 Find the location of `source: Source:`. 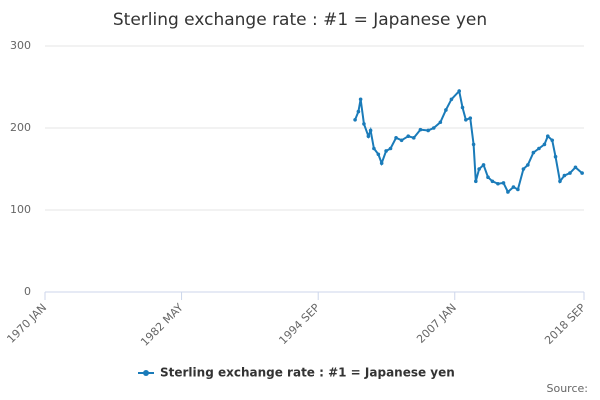

source: Source: is located at coordinates (568, 388).